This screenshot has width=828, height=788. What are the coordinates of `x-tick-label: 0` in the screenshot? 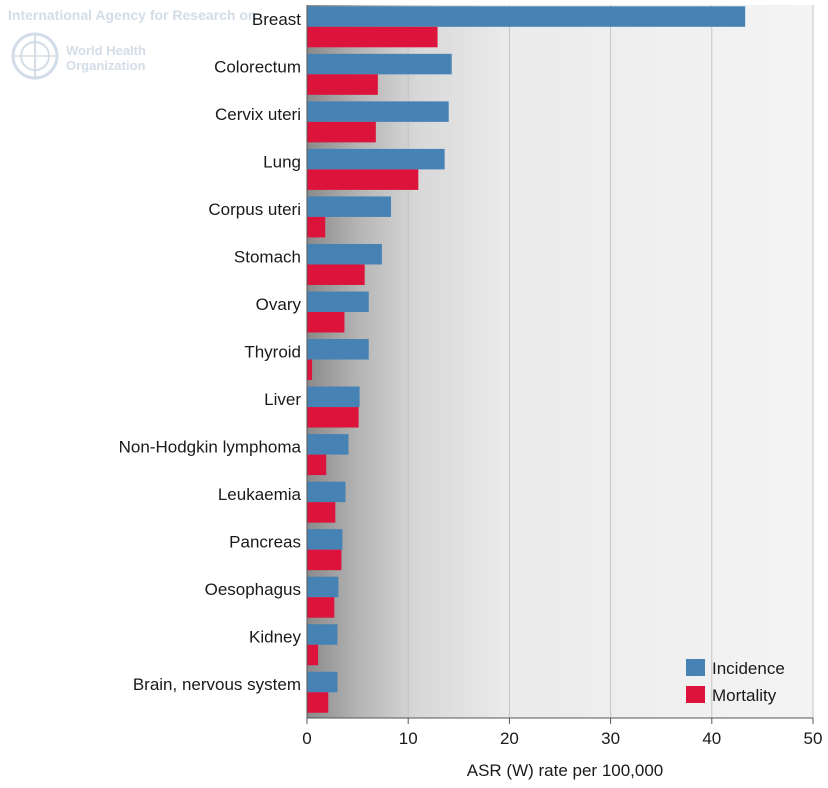 It's located at (306, 738).